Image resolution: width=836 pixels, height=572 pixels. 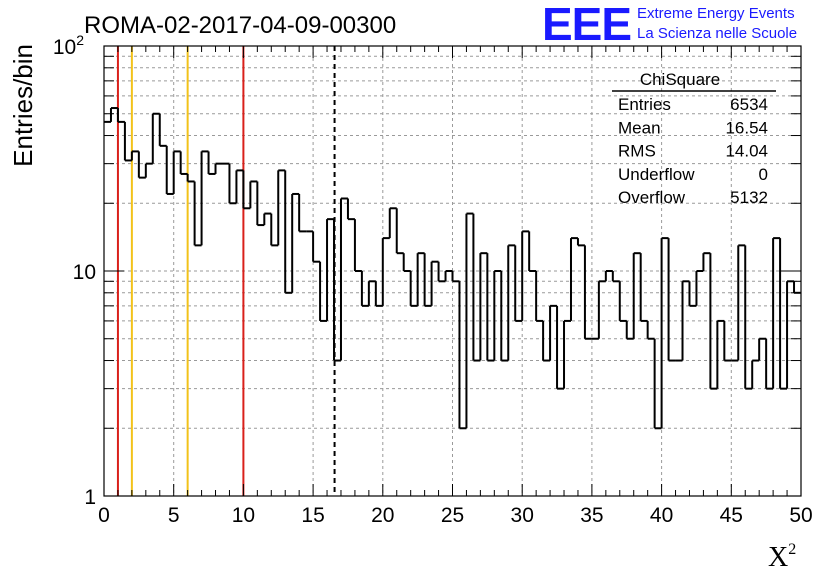 I want to click on x-tick-label: 10, so click(x=243, y=515).